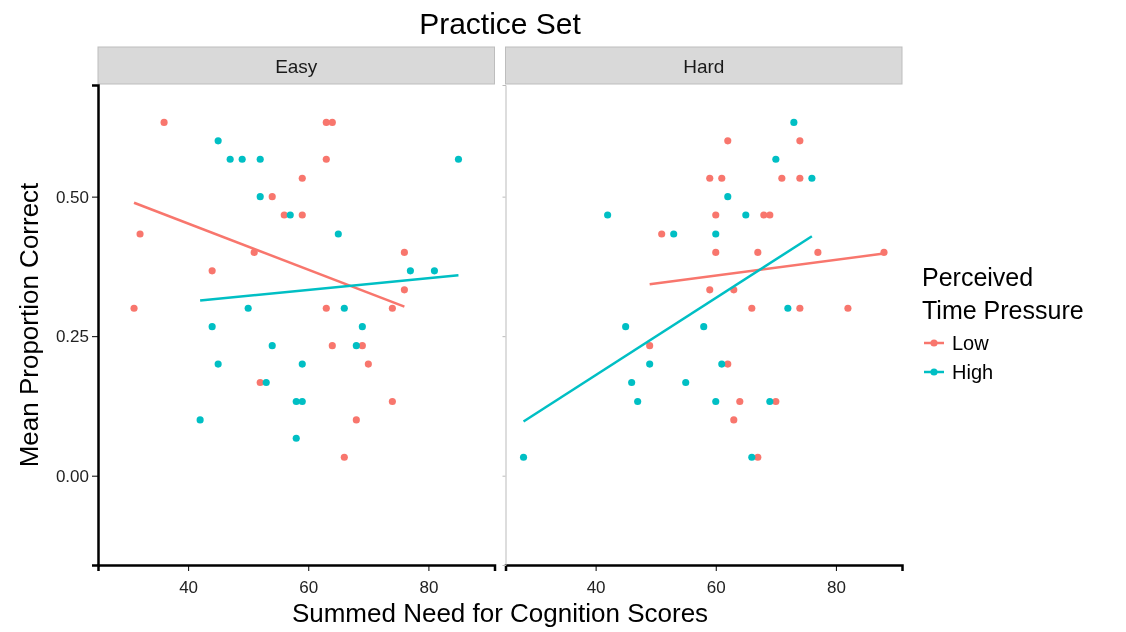  I want to click on legend-title: Perceived Time Pressure, so click(1003, 293).